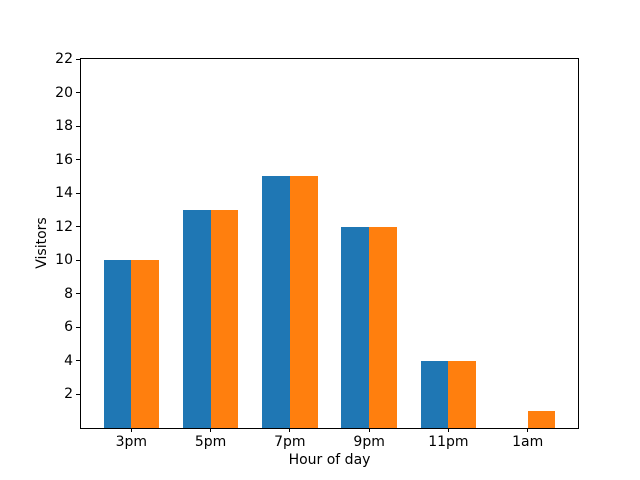  Describe the element at coordinates (42, 243) in the screenshot. I see `y-axis-label: Visitors` at that location.